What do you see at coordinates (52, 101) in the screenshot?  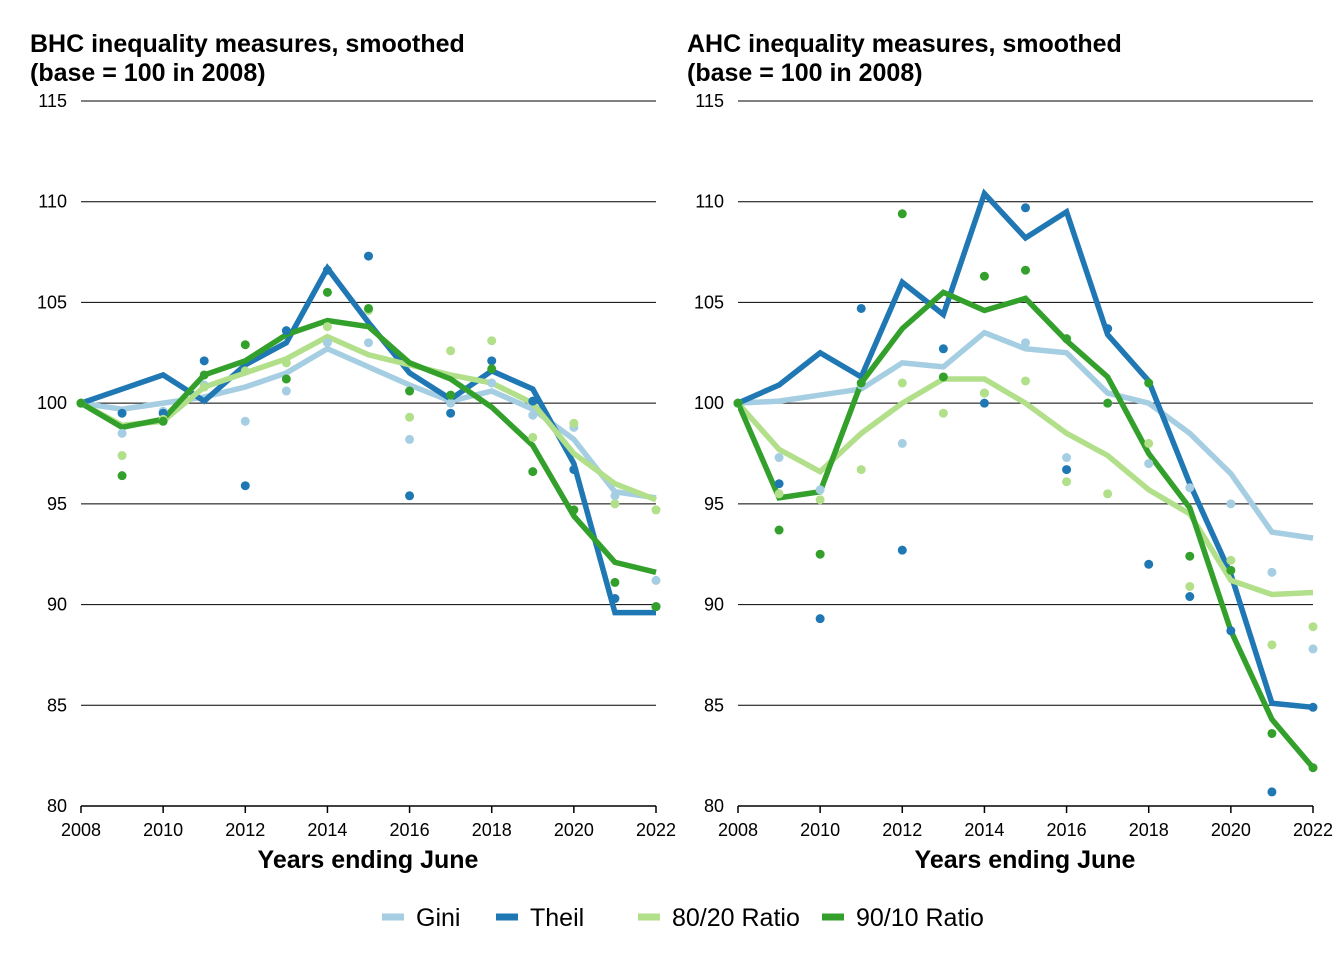 I see `bhc-y-tick-label: 115` at bounding box center [52, 101].